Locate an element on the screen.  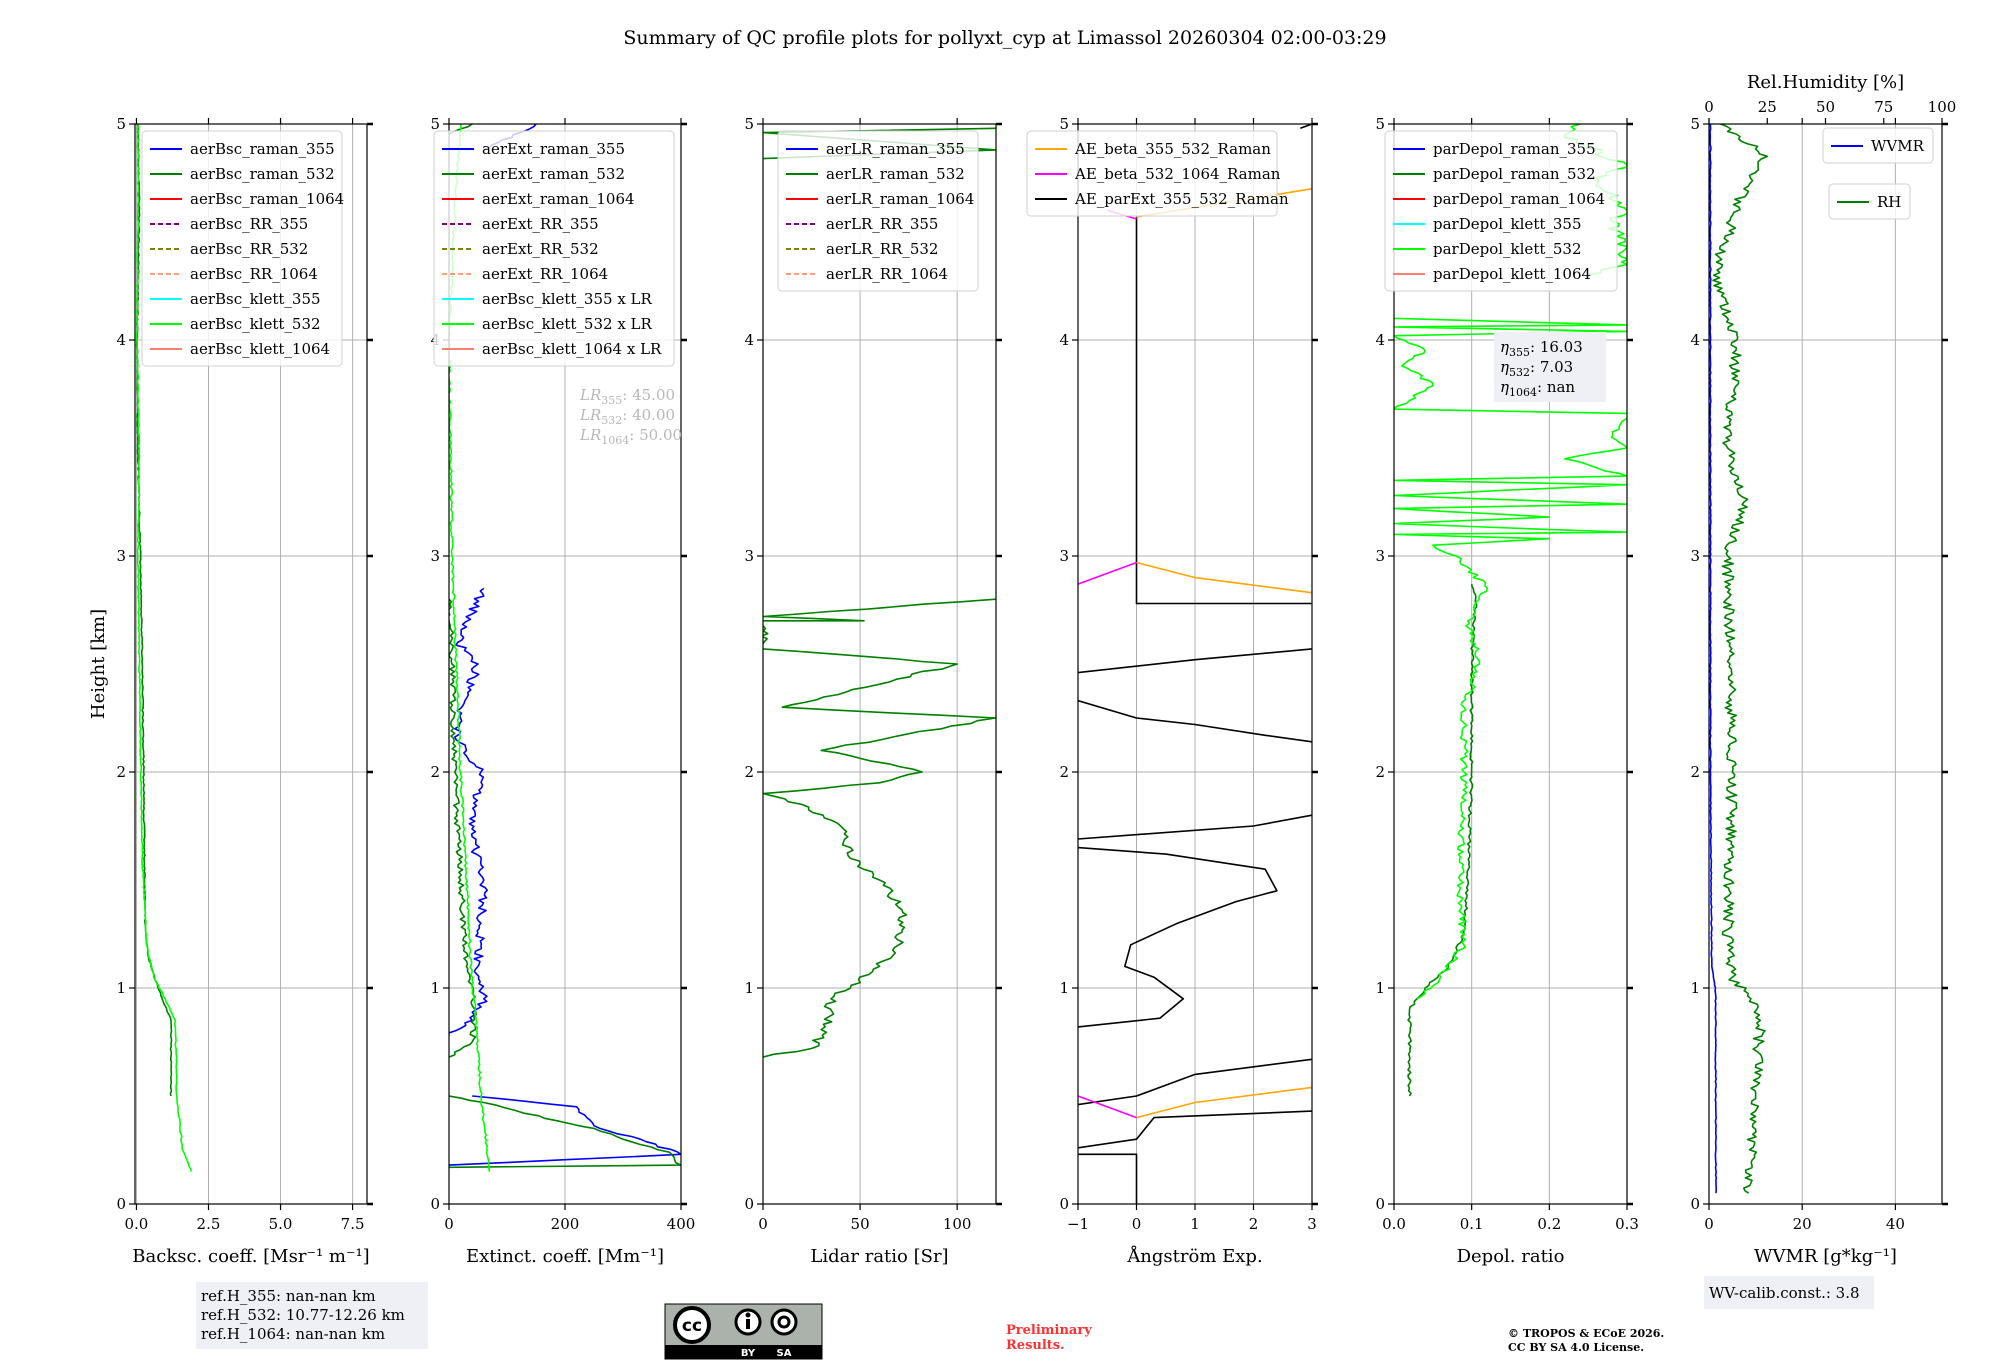
x-axis-label: Extinct. coeff. [Mm⁻¹] is located at coordinates (565, 1256).